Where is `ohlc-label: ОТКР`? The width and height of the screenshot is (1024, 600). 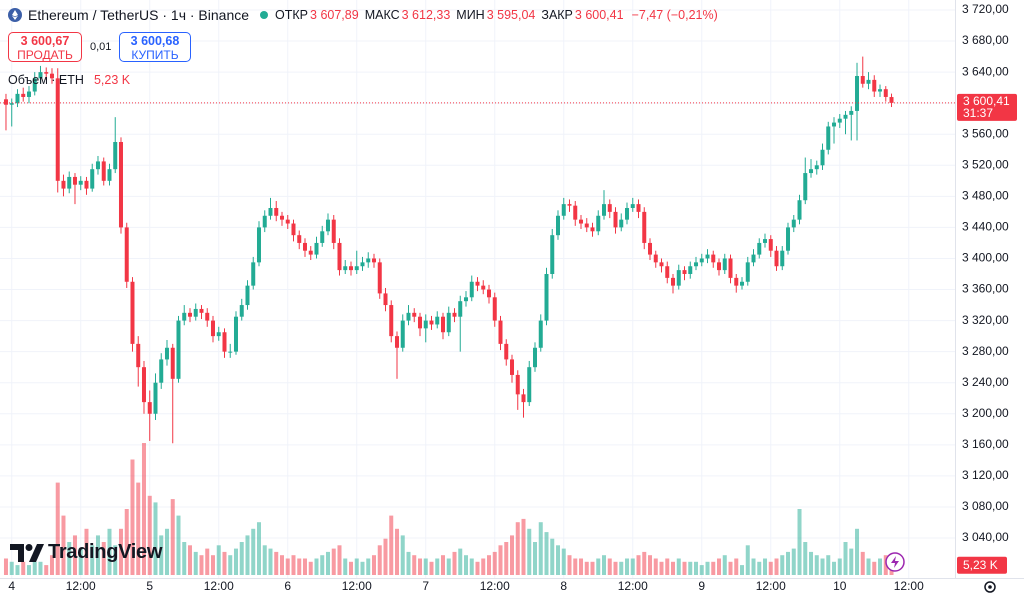 ohlc-label: ОТКР is located at coordinates (292, 15).